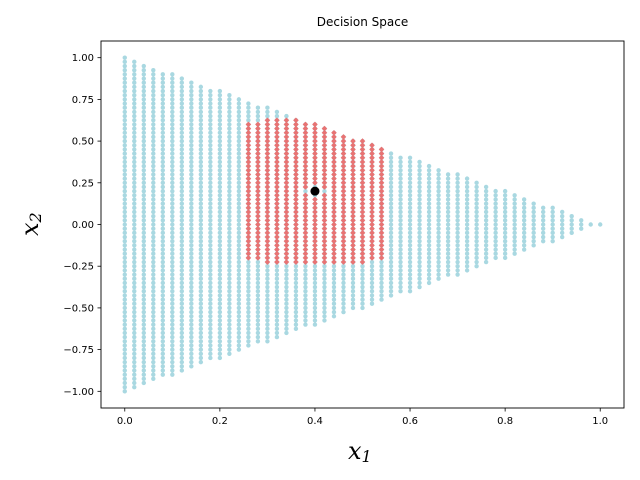  What do you see at coordinates (505, 199) in the screenshot?
I see `series-0-point-1974` at bounding box center [505, 199].